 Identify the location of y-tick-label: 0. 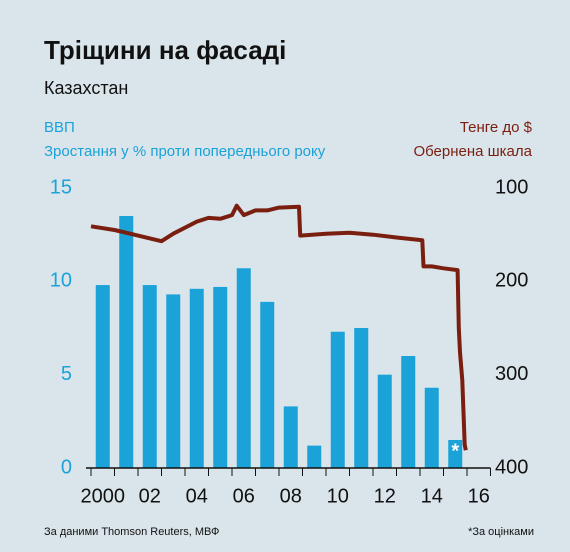
(66, 467).